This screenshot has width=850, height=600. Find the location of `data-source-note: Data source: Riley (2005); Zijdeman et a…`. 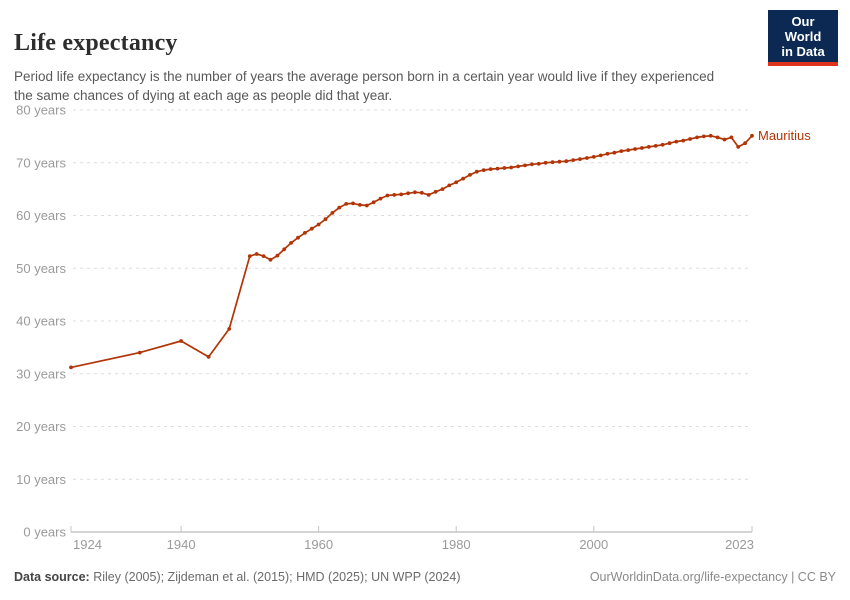

data-source-note: Data source: Riley (2005); Zijdeman et a… is located at coordinates (237, 577).